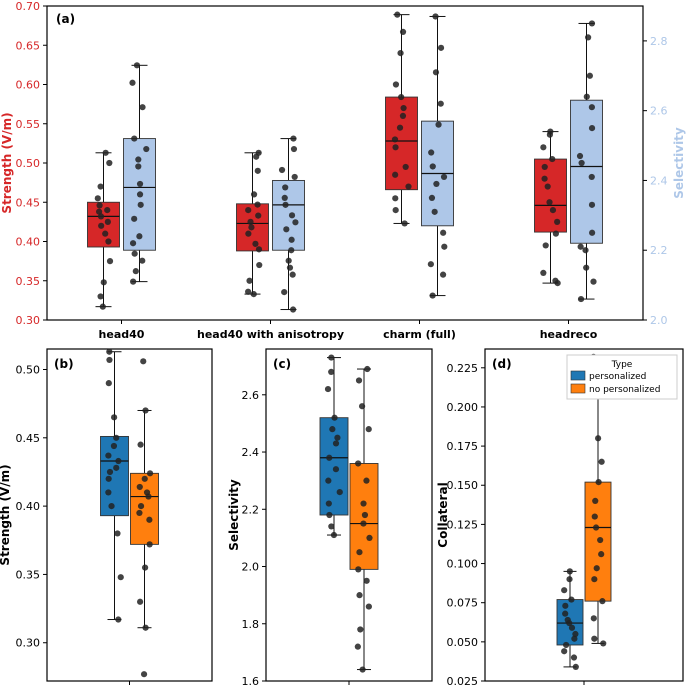  What do you see at coordinates (28, 85) in the screenshot?
I see `y-tick-label: 0.60` at bounding box center [28, 85].